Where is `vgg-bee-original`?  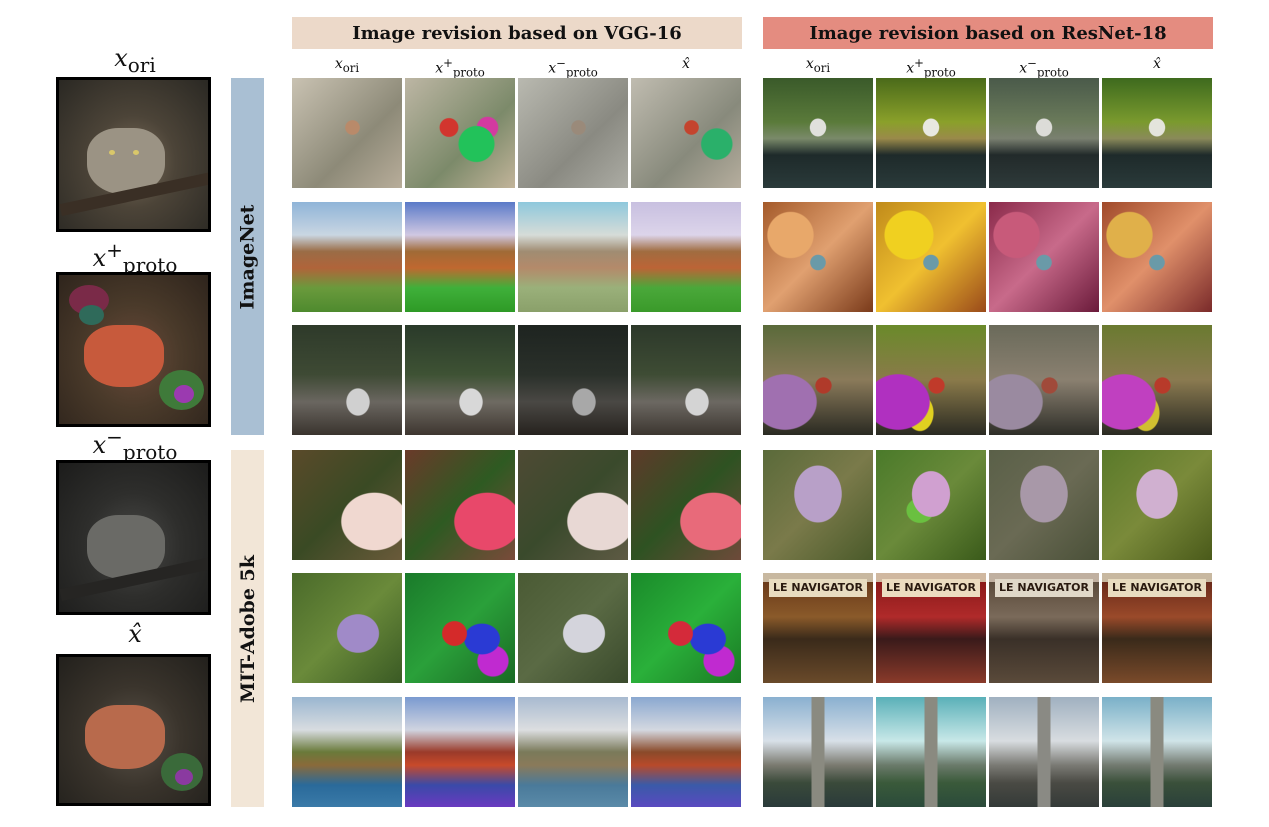 vgg-bee-original is located at coordinates (347, 505).